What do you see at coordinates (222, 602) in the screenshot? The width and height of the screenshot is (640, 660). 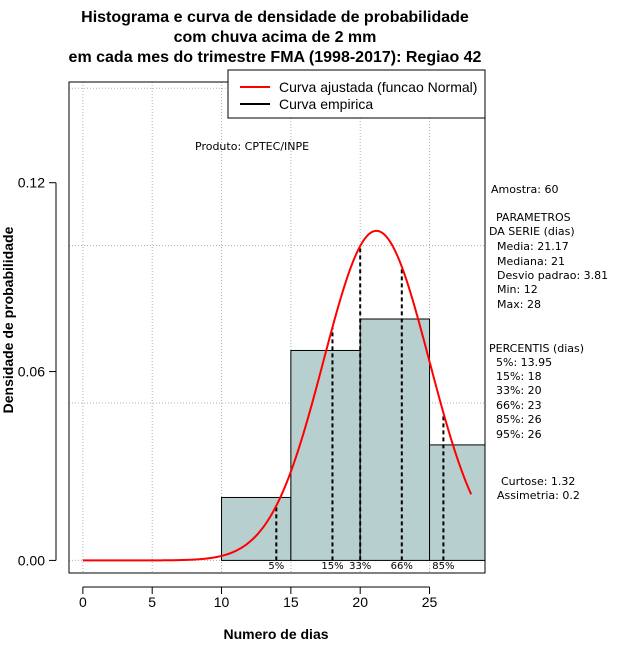 I see `x-tick-label-2: 10` at bounding box center [222, 602].